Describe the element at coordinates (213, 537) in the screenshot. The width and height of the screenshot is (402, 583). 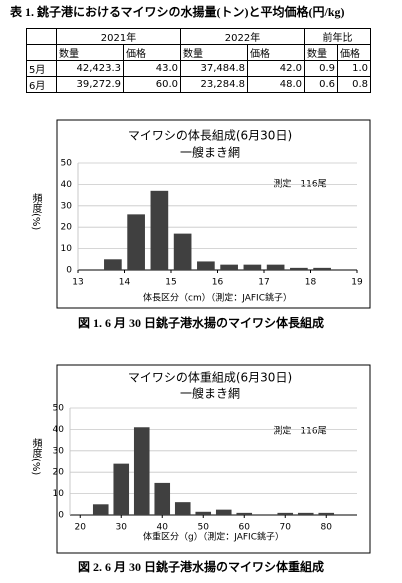
I see `x-axis-label: 体重区分（g）（測定：JAFIC銚子）` at that location.